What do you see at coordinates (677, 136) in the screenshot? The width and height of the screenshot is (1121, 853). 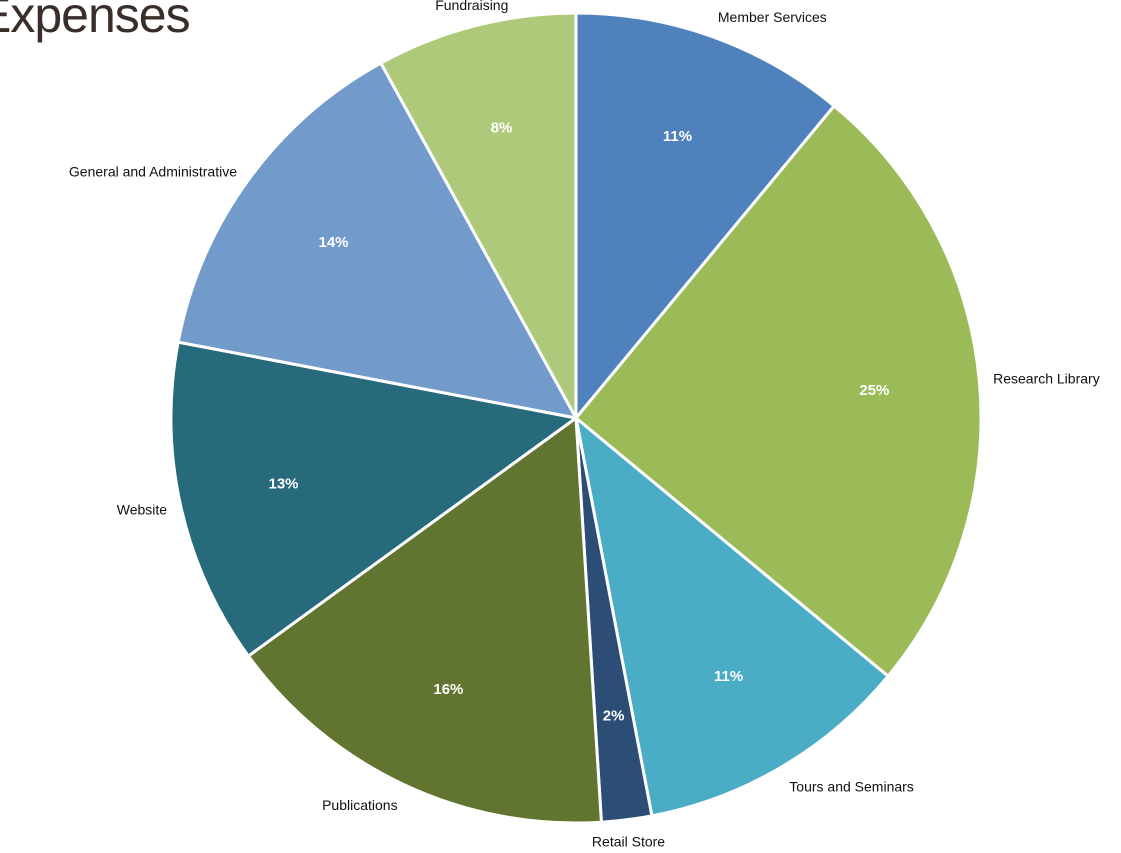 I see `pie-percent-label-0: 11%` at bounding box center [677, 136].